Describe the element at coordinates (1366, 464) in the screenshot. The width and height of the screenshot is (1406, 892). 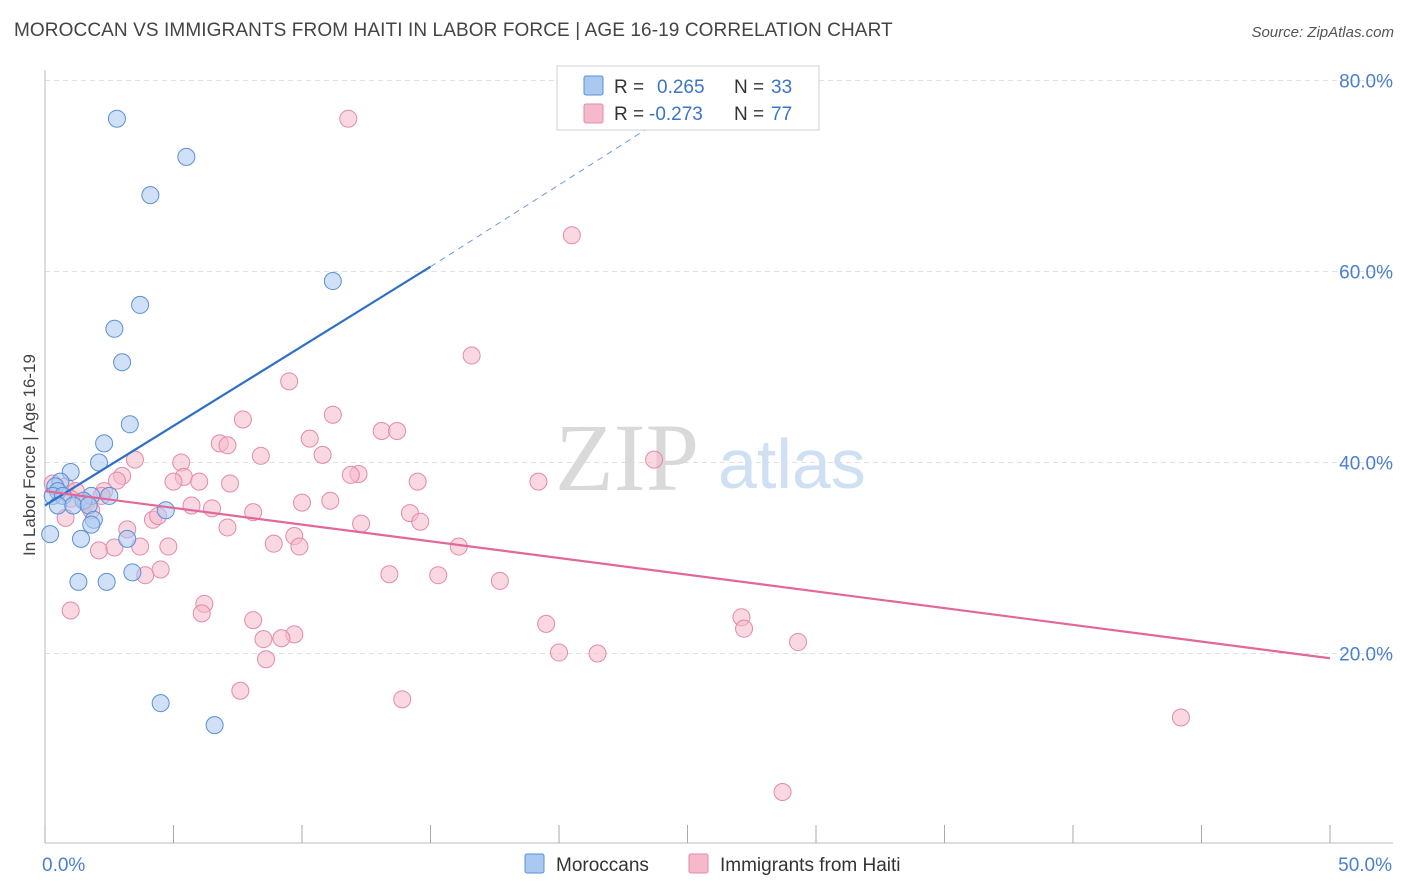
I see `y-tick-label: 40.0%` at that location.